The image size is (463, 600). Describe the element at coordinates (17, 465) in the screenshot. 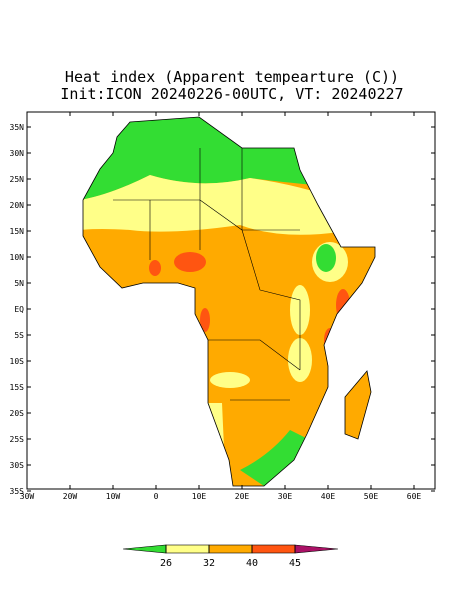

I see `lat-tick-label: 30S` at that location.